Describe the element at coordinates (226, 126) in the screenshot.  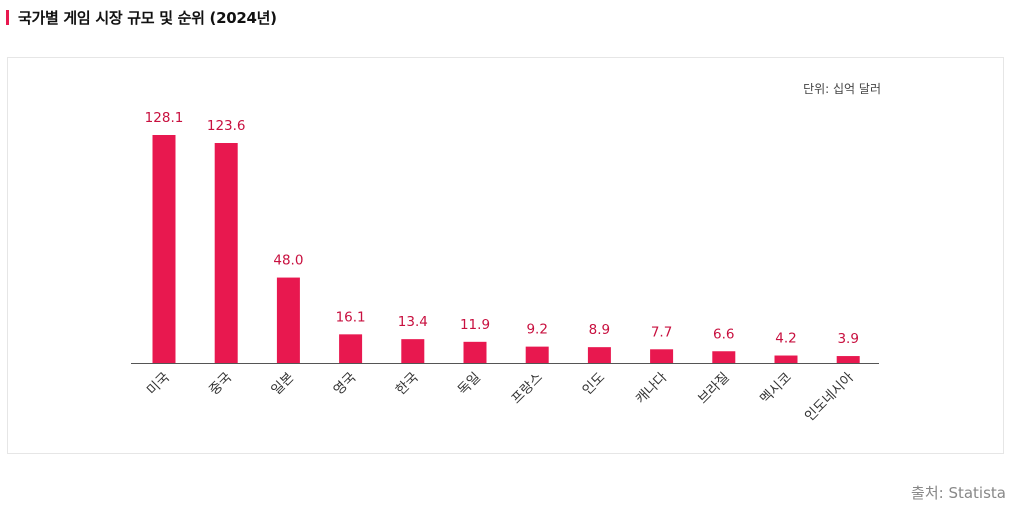
I see `value-label-2: 123.6` at that location.